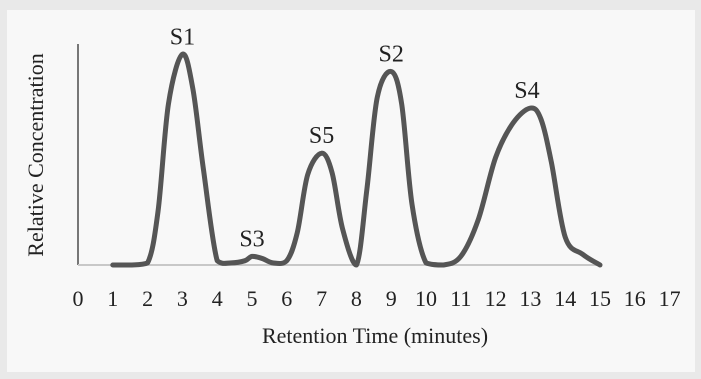  What do you see at coordinates (182, 298) in the screenshot?
I see `x-tick-label: 3` at bounding box center [182, 298].